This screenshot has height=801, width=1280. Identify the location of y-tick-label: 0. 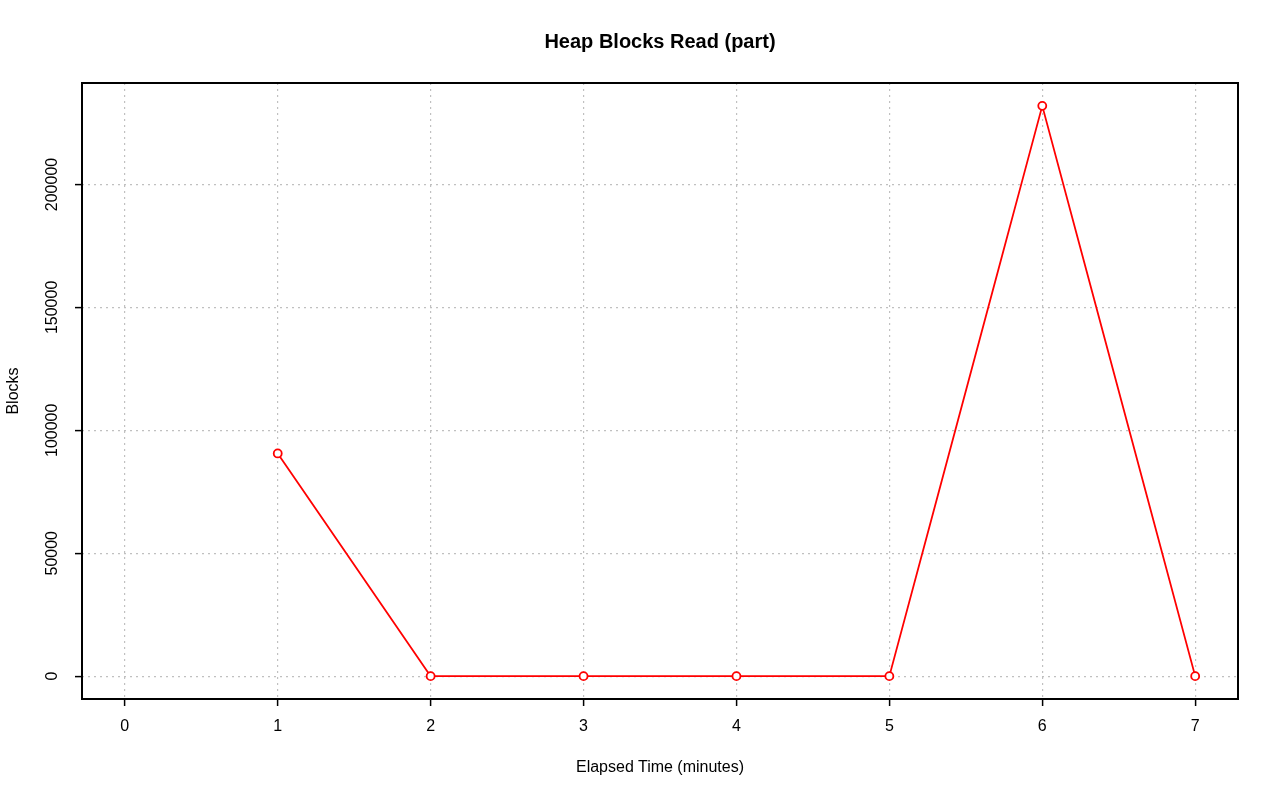
(51, 676).